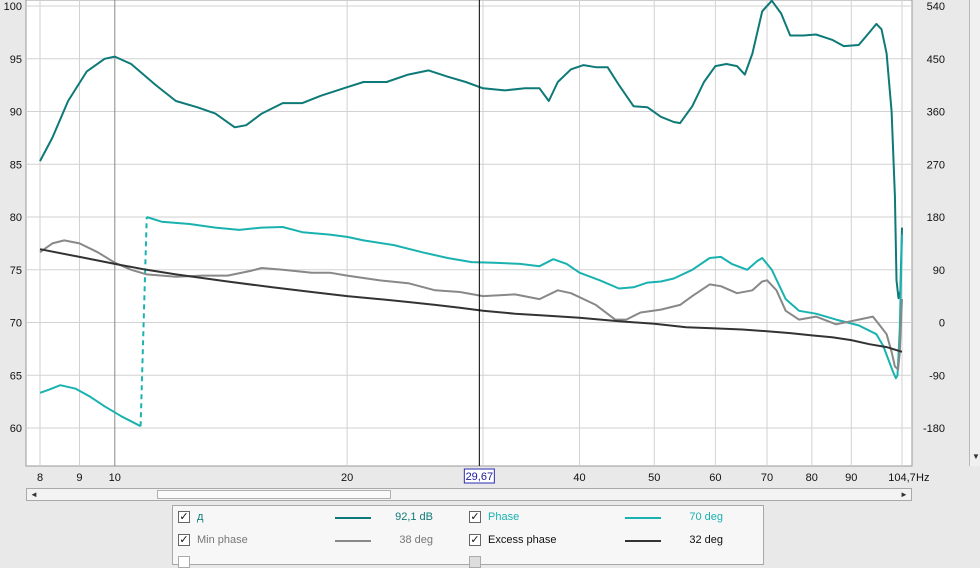 This screenshot has width=980, height=568. Describe the element at coordinates (13, 7) in the screenshot. I see `y-left-tick-label: 100` at that location.